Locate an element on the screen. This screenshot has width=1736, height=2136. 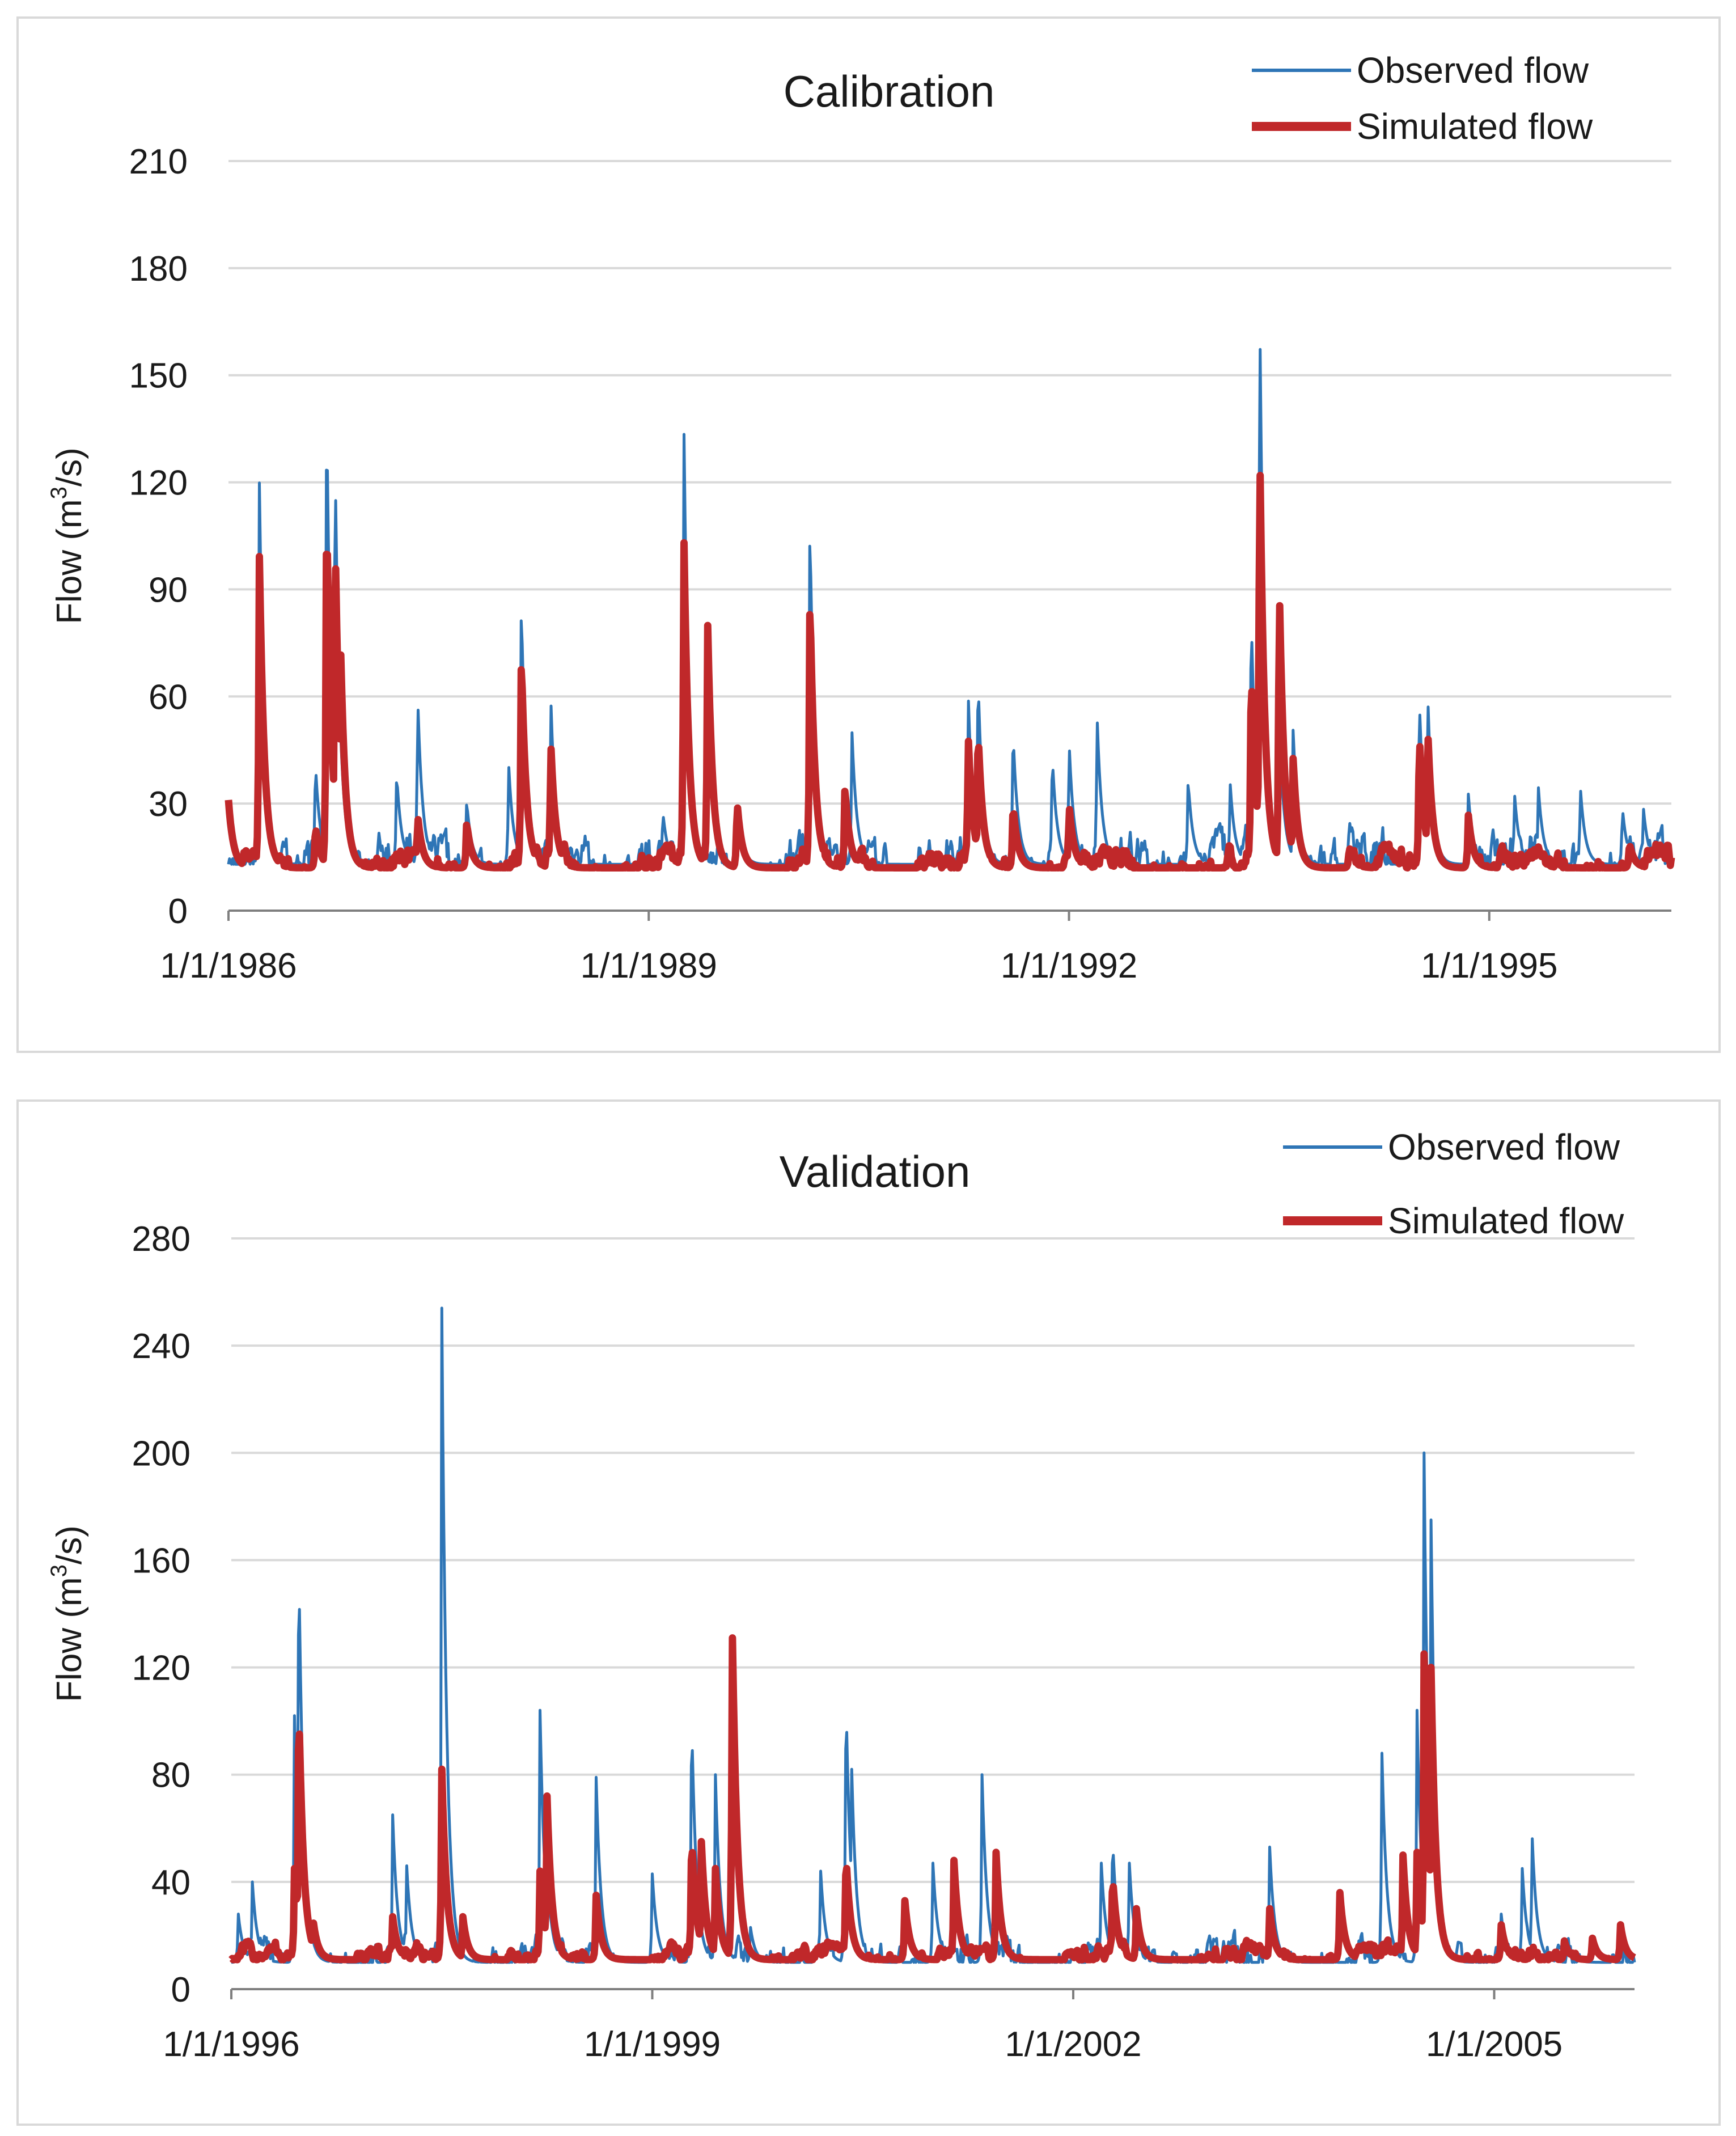
y-tick-label: 150 is located at coordinates (158, 376).